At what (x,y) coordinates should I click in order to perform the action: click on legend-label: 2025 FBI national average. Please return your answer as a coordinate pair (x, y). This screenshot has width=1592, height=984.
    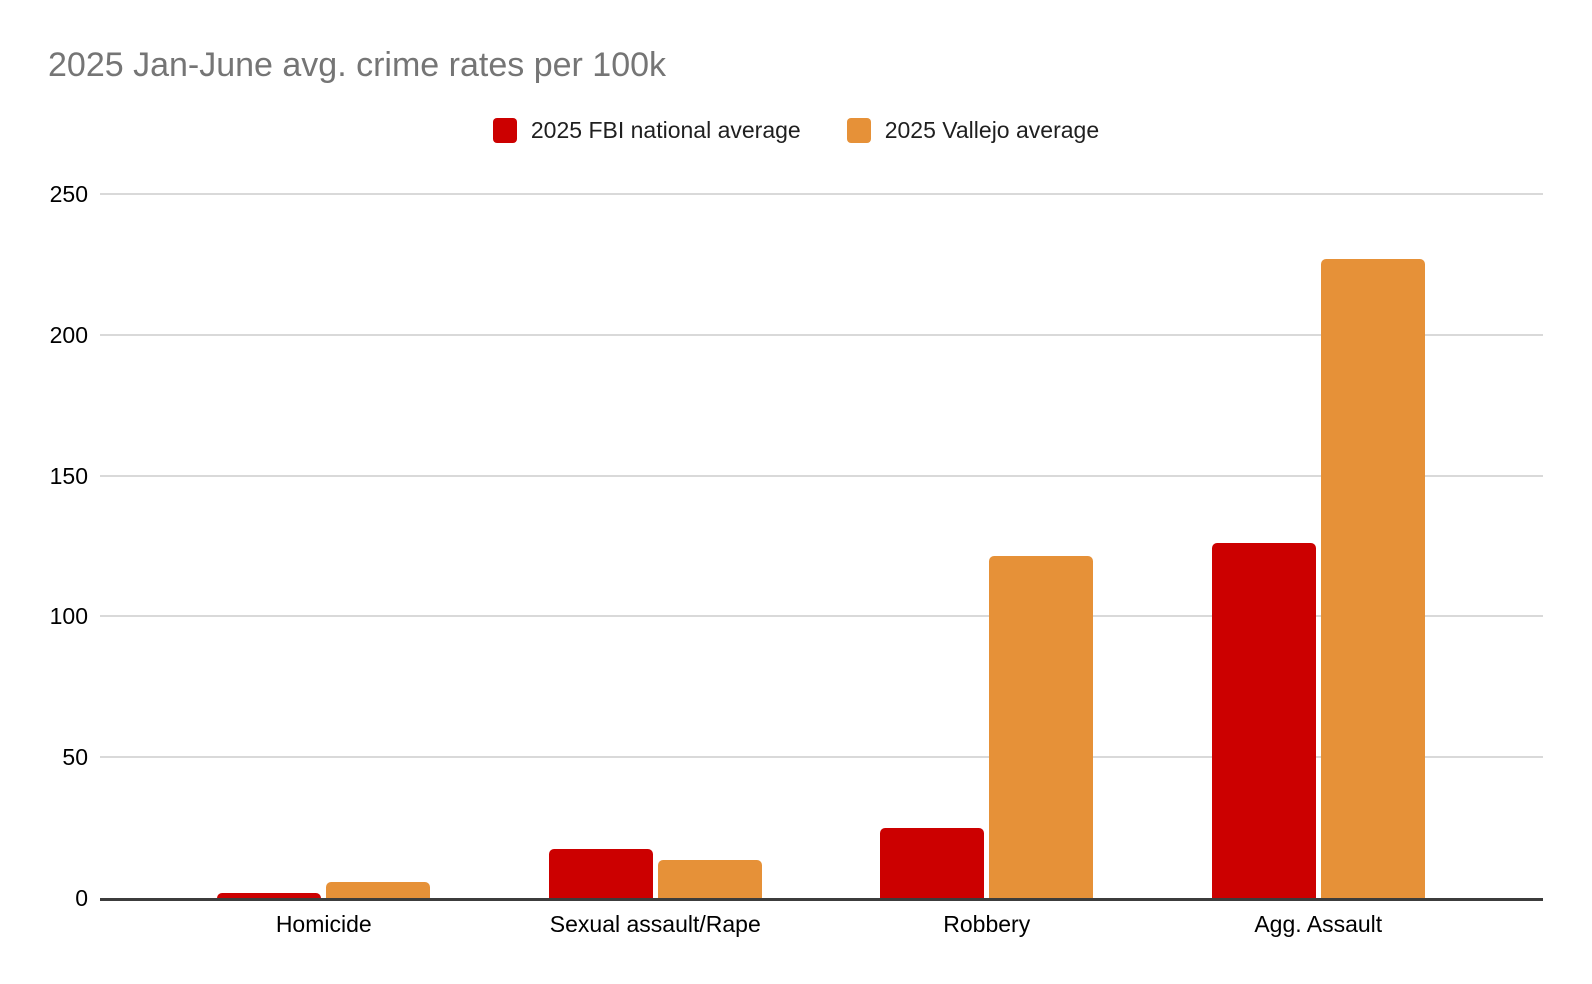
    Looking at the image, I should click on (665, 130).